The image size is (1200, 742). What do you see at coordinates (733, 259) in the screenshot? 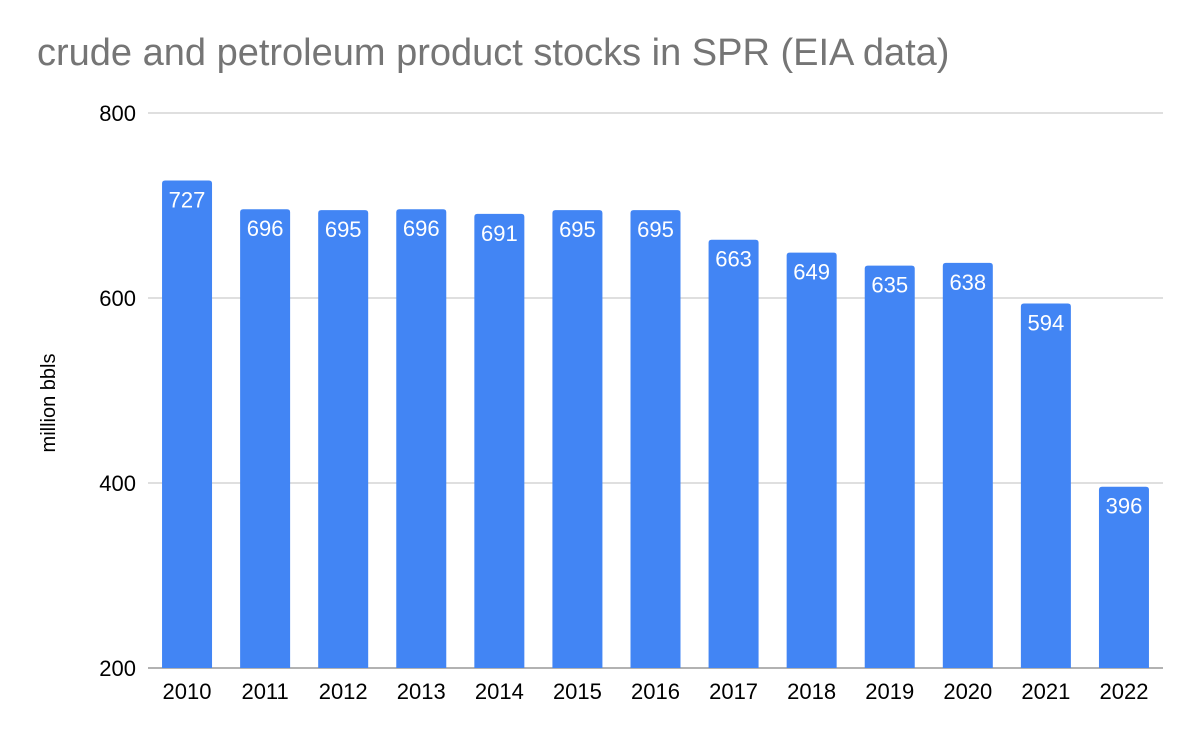
I see `data-label-2017: 663` at bounding box center [733, 259].